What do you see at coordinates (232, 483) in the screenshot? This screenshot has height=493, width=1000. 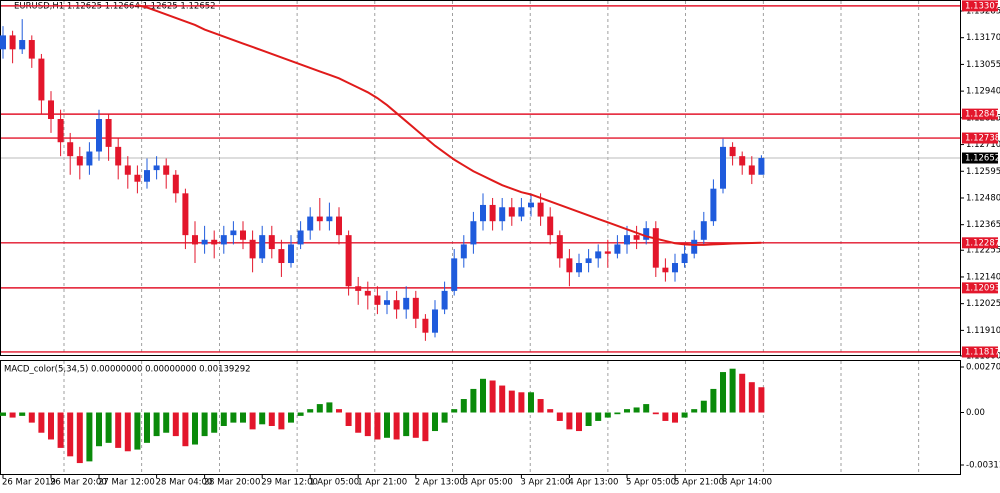 I see `x-tick-label: 28 Mar 20:00` at bounding box center [232, 483].